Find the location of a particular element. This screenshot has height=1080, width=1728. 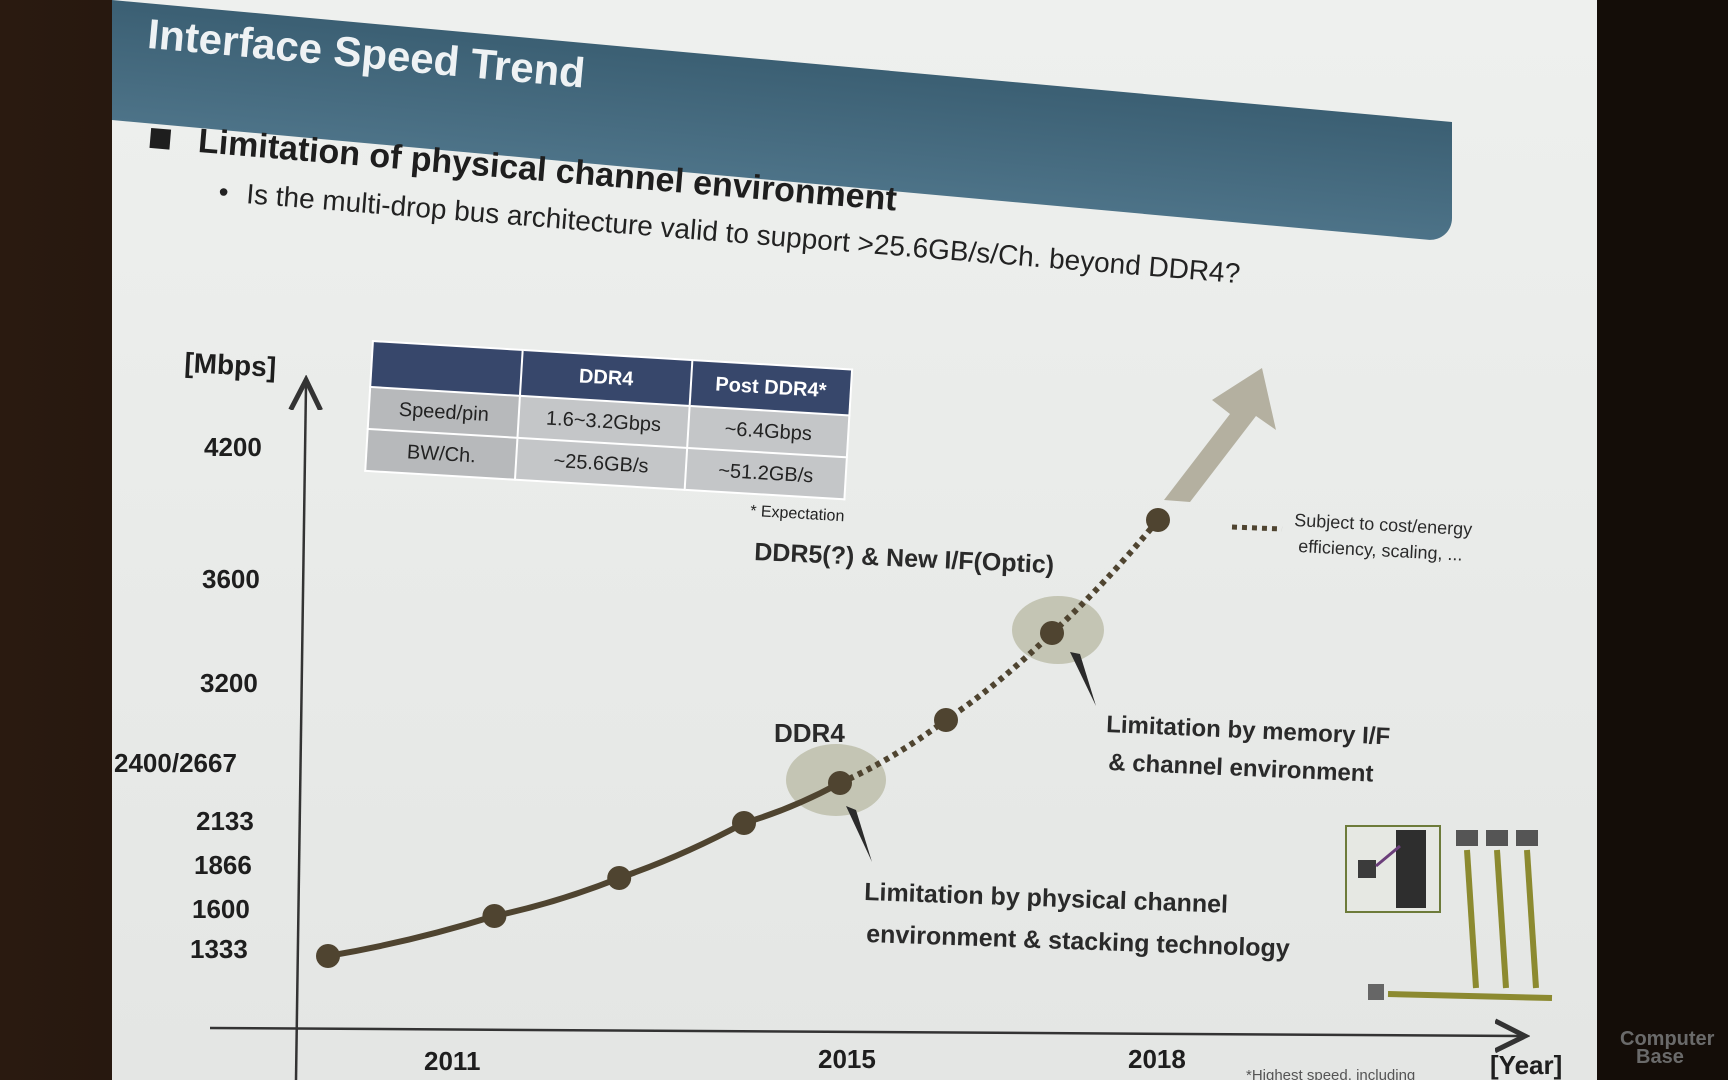

x-axis is located at coordinates (864, 1032).